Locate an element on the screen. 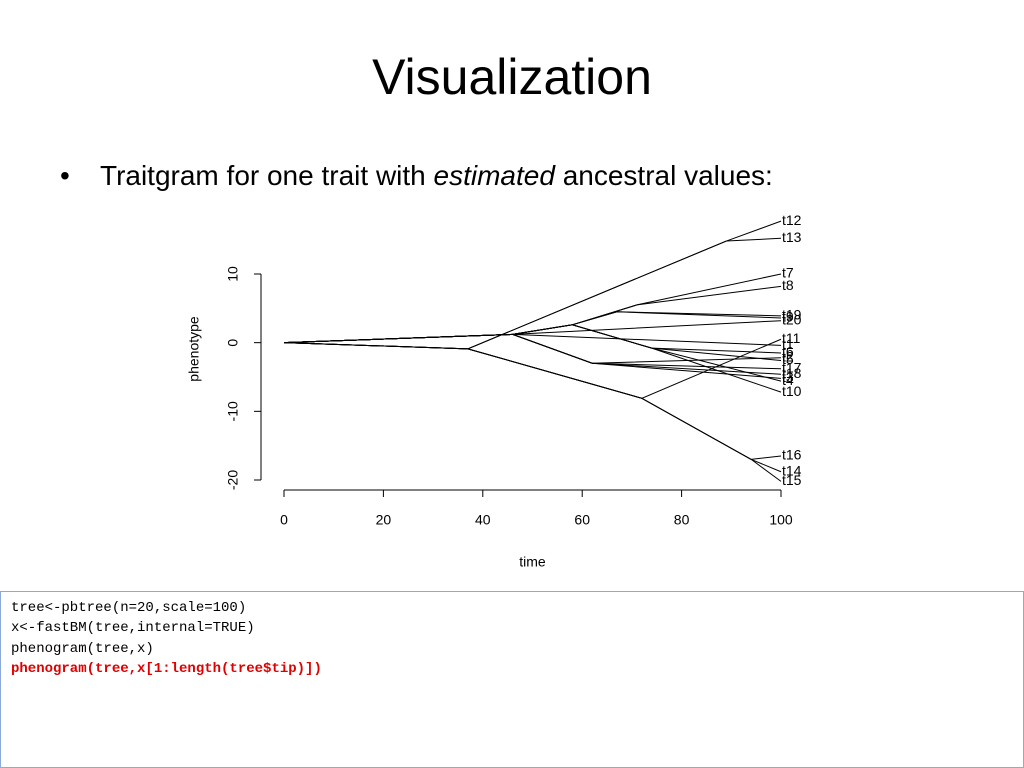  tip-label: t17 is located at coordinates (792, 367).